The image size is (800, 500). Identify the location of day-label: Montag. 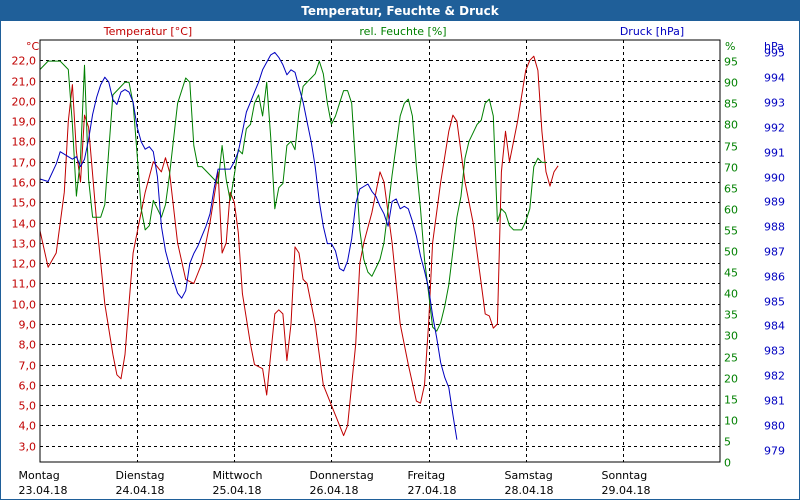
(39, 475).